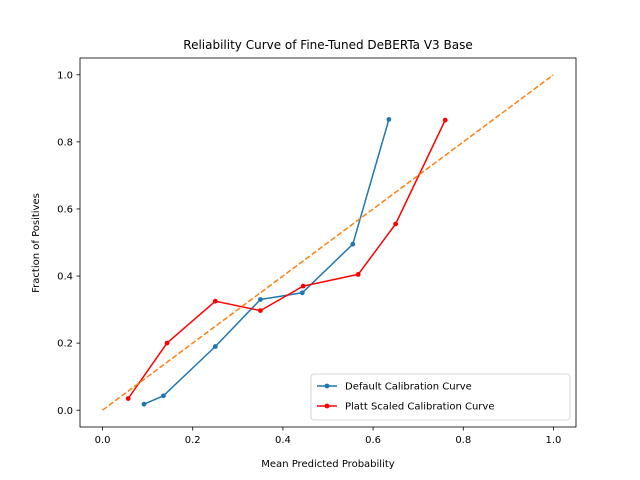 The height and width of the screenshot is (480, 640). I want to click on y-tick-label: 0.8, so click(65, 142).